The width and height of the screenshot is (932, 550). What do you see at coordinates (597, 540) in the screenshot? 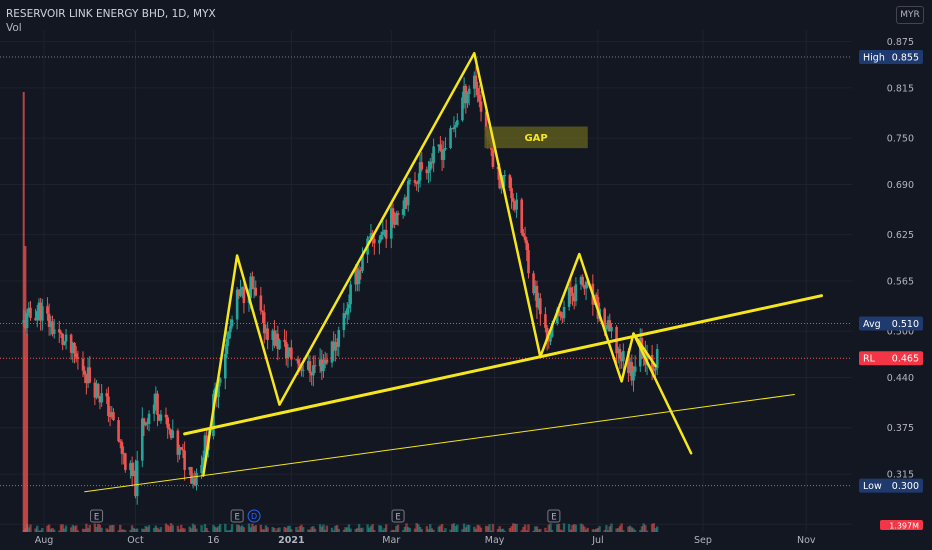
I see `x-tick-label: Jul` at bounding box center [597, 540].